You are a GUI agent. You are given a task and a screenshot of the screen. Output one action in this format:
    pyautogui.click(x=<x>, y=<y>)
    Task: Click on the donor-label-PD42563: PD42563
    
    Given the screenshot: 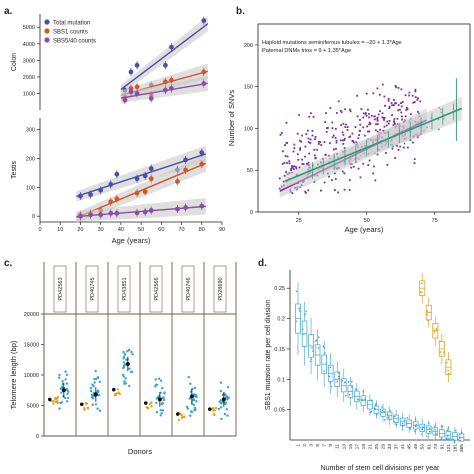 What is the action you would take?
    pyautogui.click(x=61, y=288)
    